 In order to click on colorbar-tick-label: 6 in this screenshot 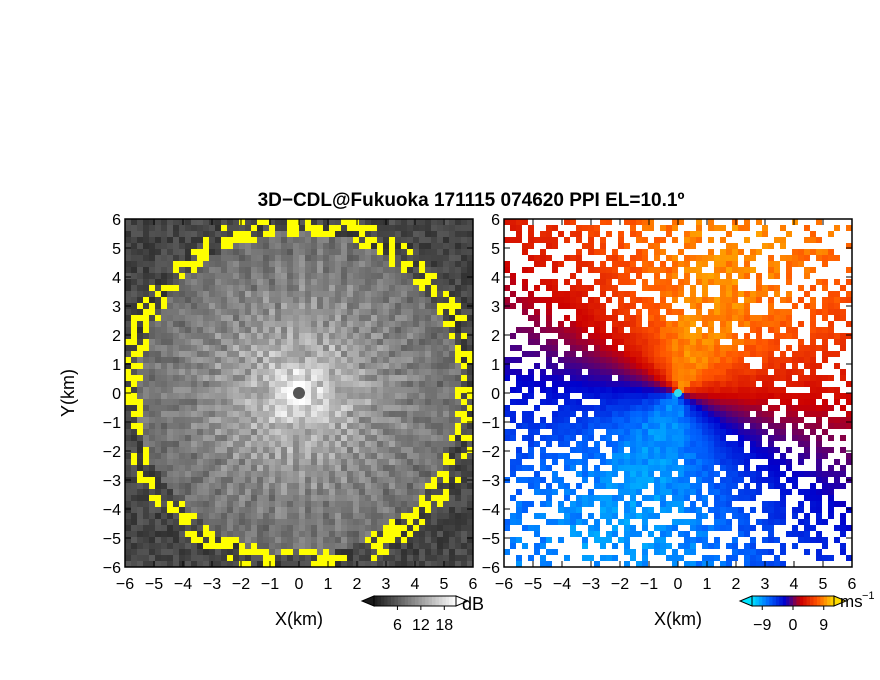, I will do `click(397, 625)`.